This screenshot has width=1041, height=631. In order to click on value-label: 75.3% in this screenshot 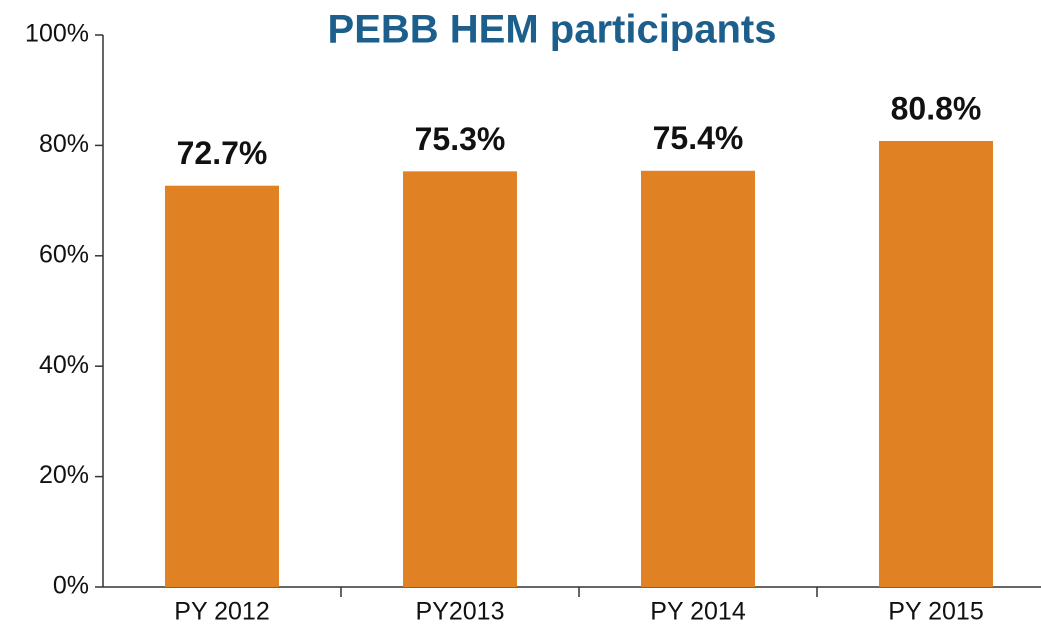, I will do `click(460, 139)`.